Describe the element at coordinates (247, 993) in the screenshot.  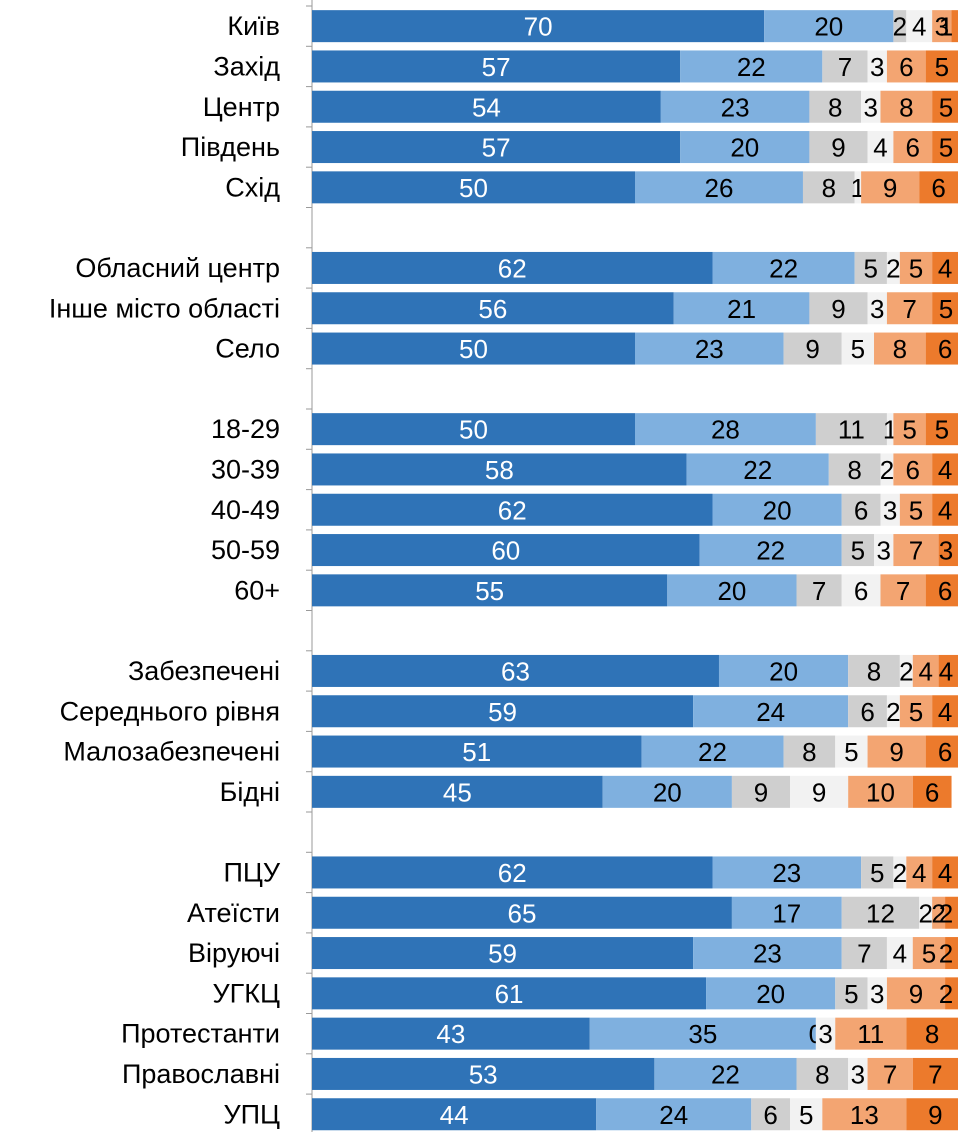
I see `category-label: УГКЦ` at that location.